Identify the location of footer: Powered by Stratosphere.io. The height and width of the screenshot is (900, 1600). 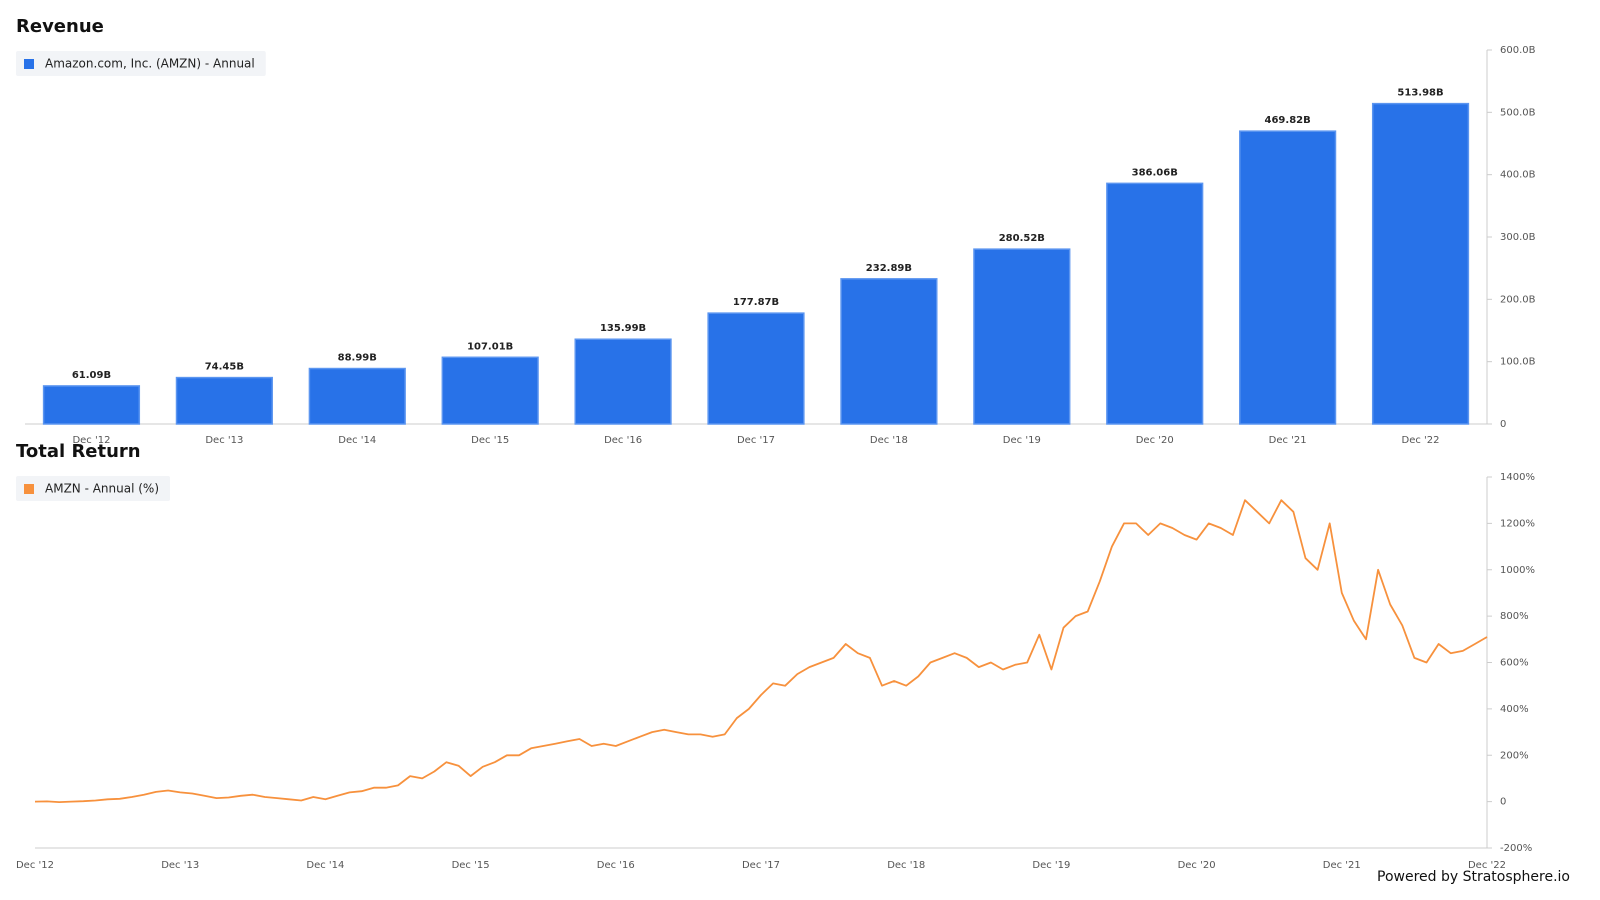
(1473, 877).